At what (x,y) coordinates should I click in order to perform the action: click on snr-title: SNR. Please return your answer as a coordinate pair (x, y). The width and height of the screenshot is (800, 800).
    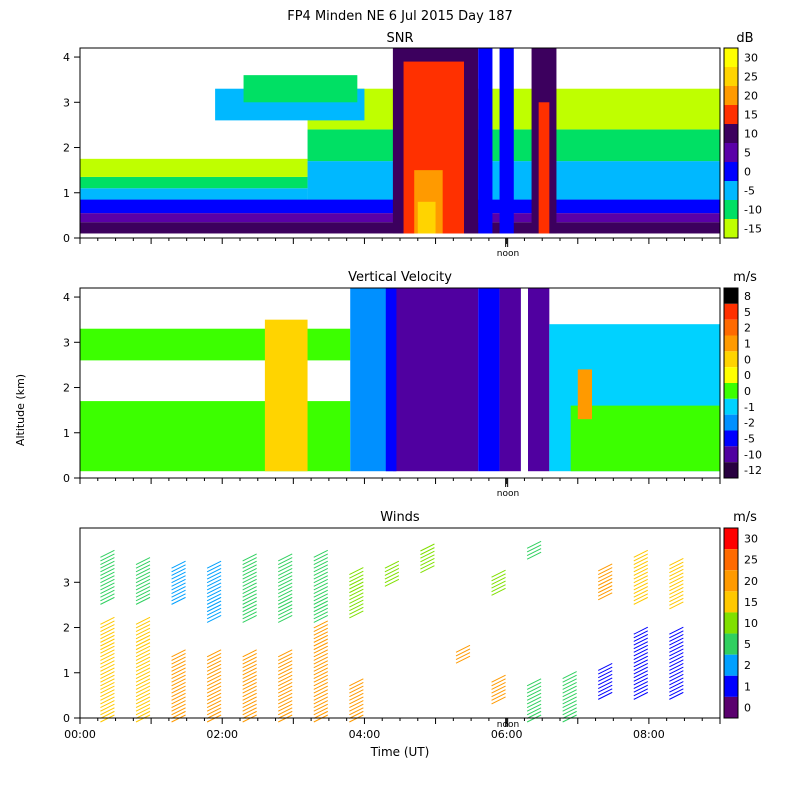
    Looking at the image, I should click on (399, 38).